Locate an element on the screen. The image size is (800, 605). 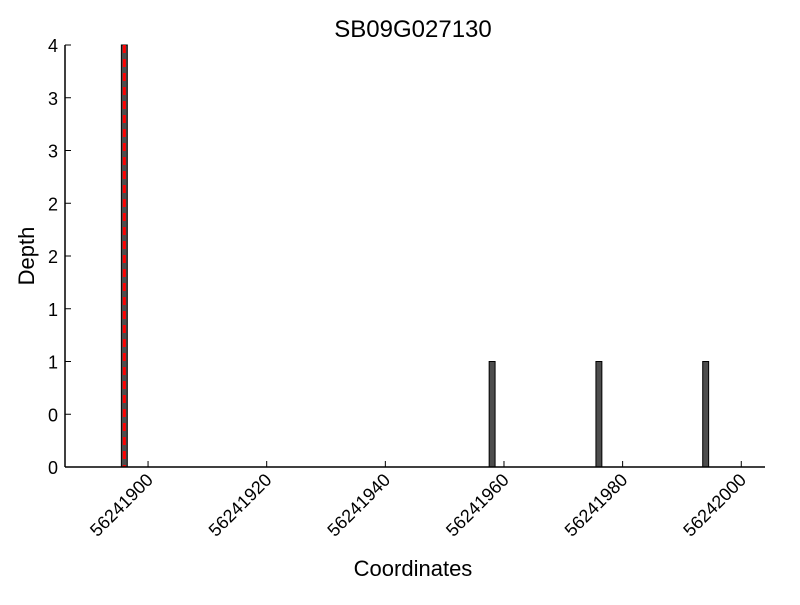
x-tick-label: 56242000 is located at coordinates (714, 505).